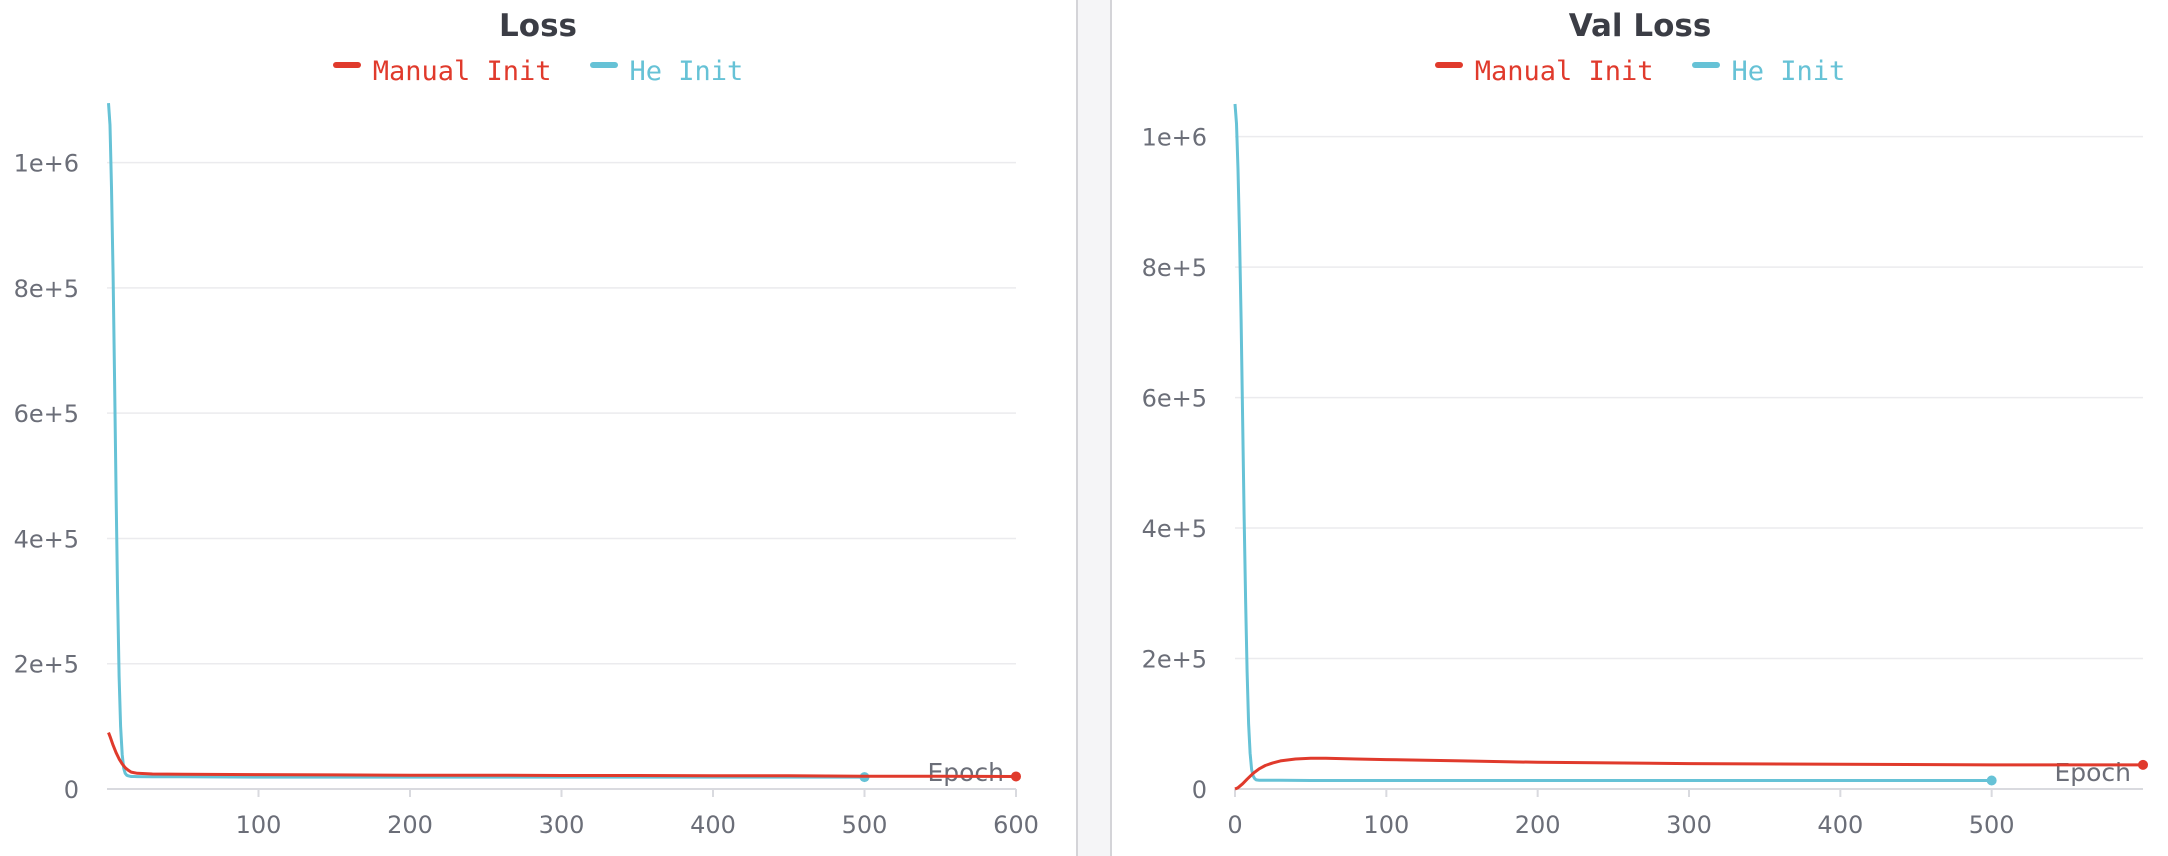  Describe the element at coordinates (538, 26) in the screenshot. I see `chart-title: Loss` at that location.